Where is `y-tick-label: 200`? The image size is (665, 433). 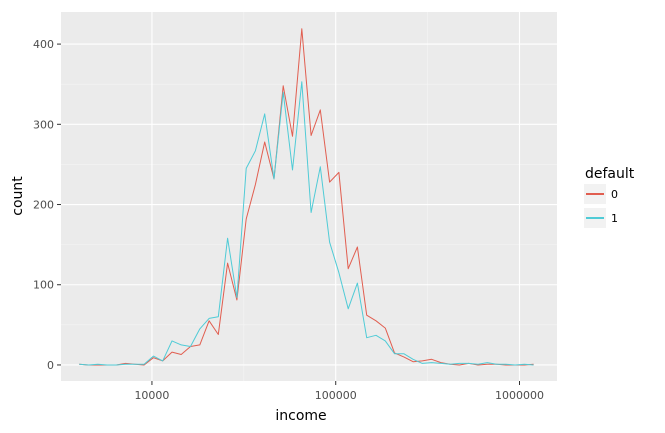 y-tick-label: 200 is located at coordinates (43, 205).